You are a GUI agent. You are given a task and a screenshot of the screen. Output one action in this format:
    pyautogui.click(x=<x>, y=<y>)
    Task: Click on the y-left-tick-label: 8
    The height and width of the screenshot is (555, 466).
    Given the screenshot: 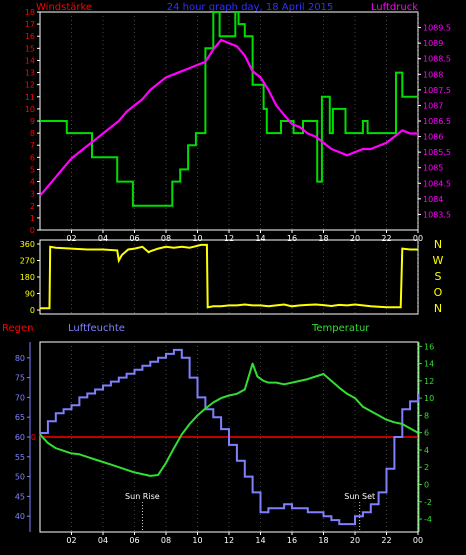 What is the action you would take?
    pyautogui.click(x=32, y=133)
    